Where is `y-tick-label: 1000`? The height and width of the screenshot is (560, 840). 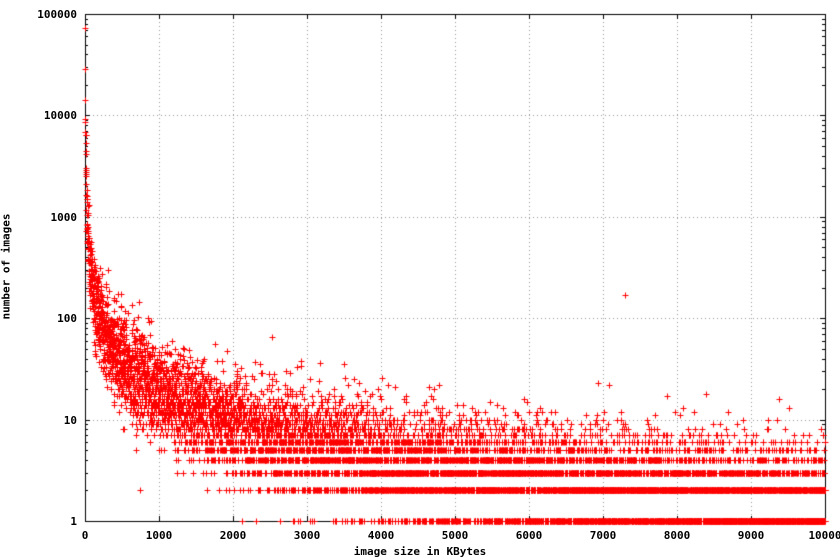 y-tick-label: 1000 is located at coordinates (64, 217).